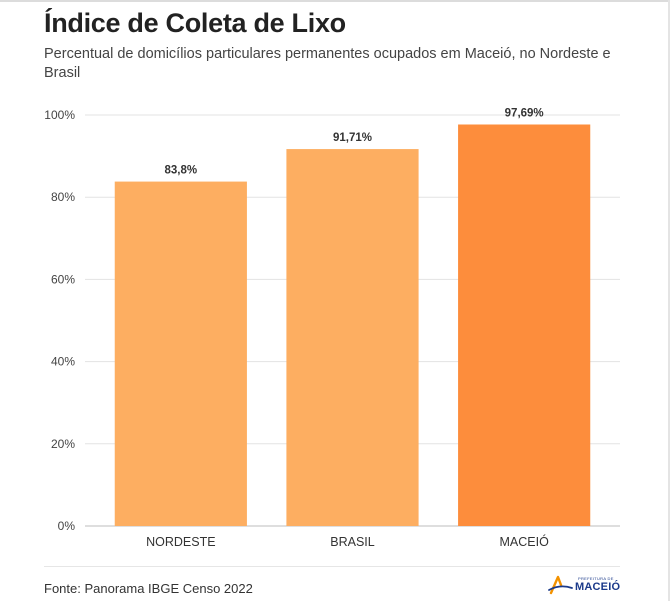  I want to click on y-tick-label: 40%, so click(63, 362).